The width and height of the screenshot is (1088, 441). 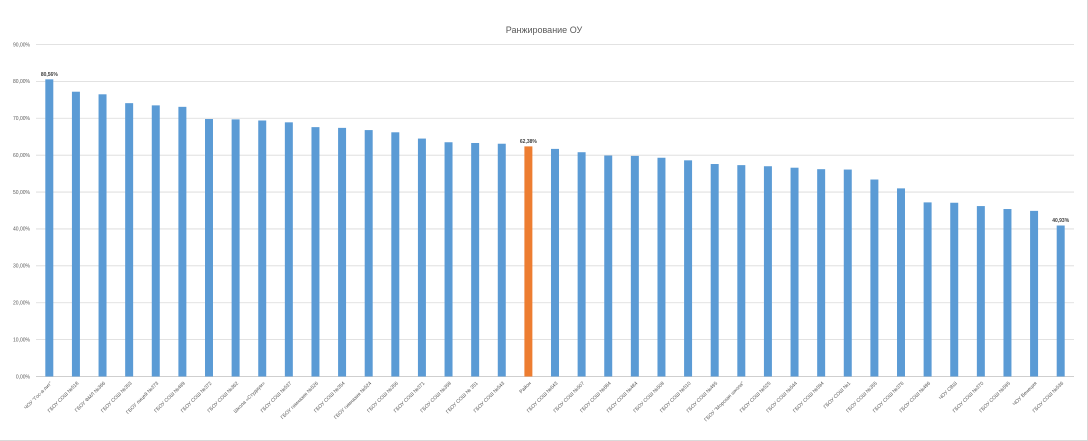 I want to click on chart-title: Ранжирование ОУ, so click(x=544, y=30).